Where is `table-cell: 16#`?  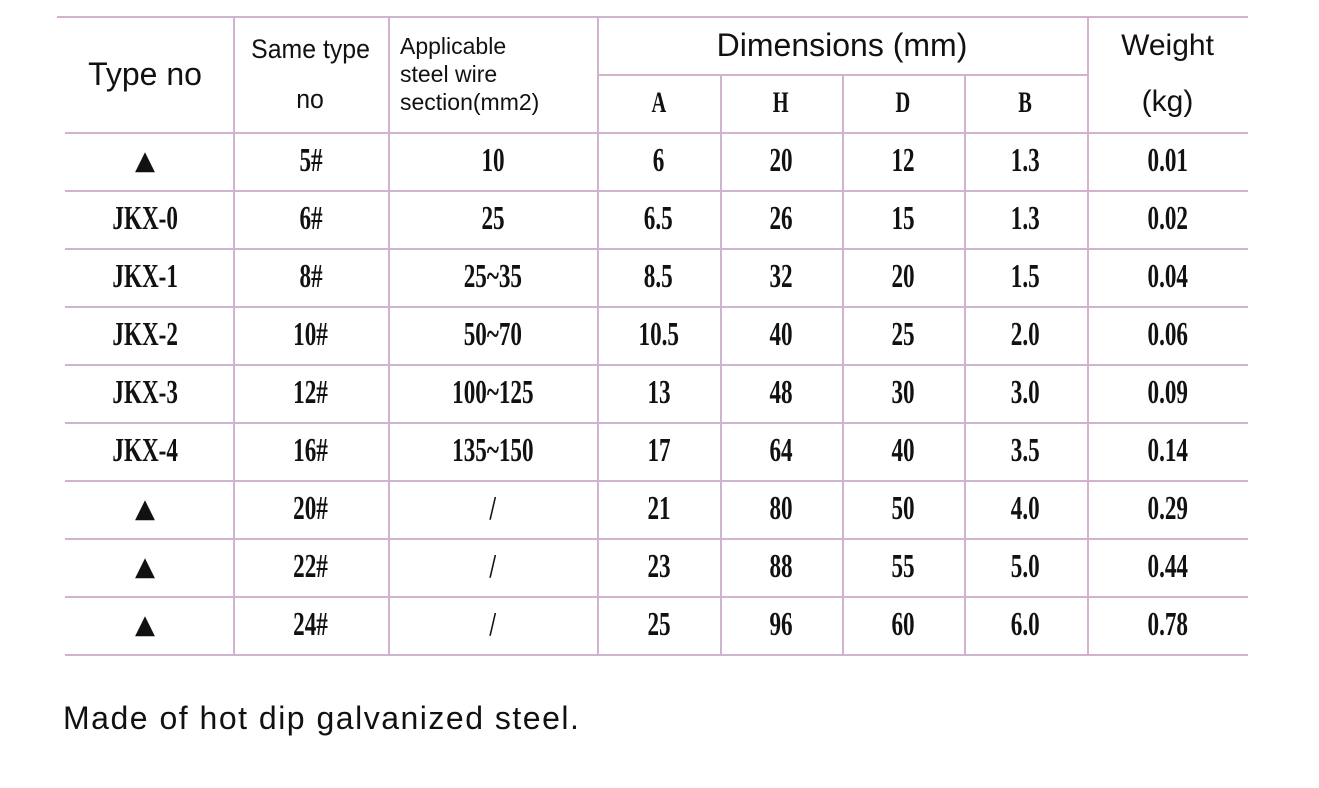 table-cell: 16# is located at coordinates (310, 451).